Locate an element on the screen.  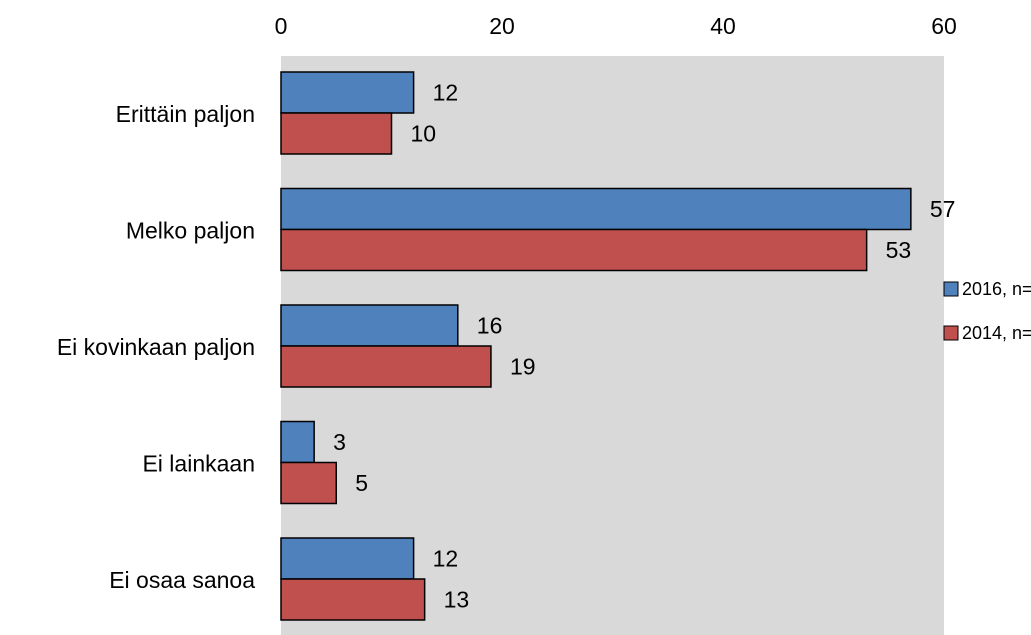
x-axis-ticks: 0 20 40 60 is located at coordinates (616, 26).